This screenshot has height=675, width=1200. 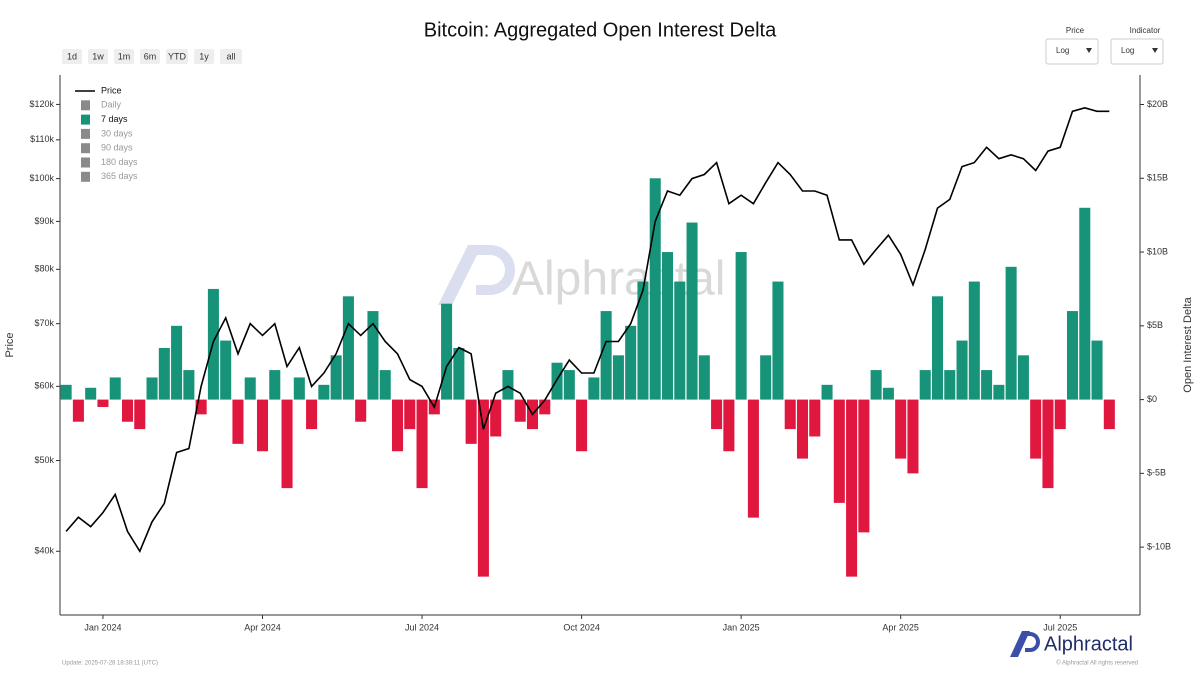 What do you see at coordinates (109, 176) in the screenshot?
I see `legend-item: 365 days` at bounding box center [109, 176].